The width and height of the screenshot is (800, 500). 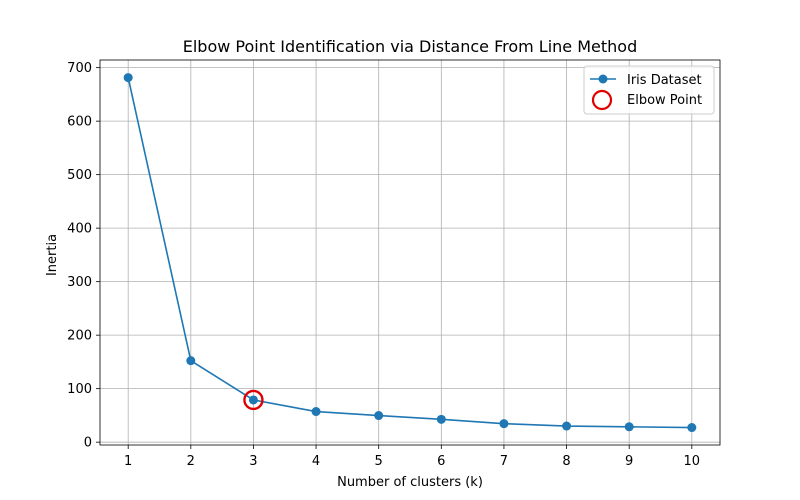 I want to click on legend-label-elbow: Elbow Point, so click(x=664, y=100).